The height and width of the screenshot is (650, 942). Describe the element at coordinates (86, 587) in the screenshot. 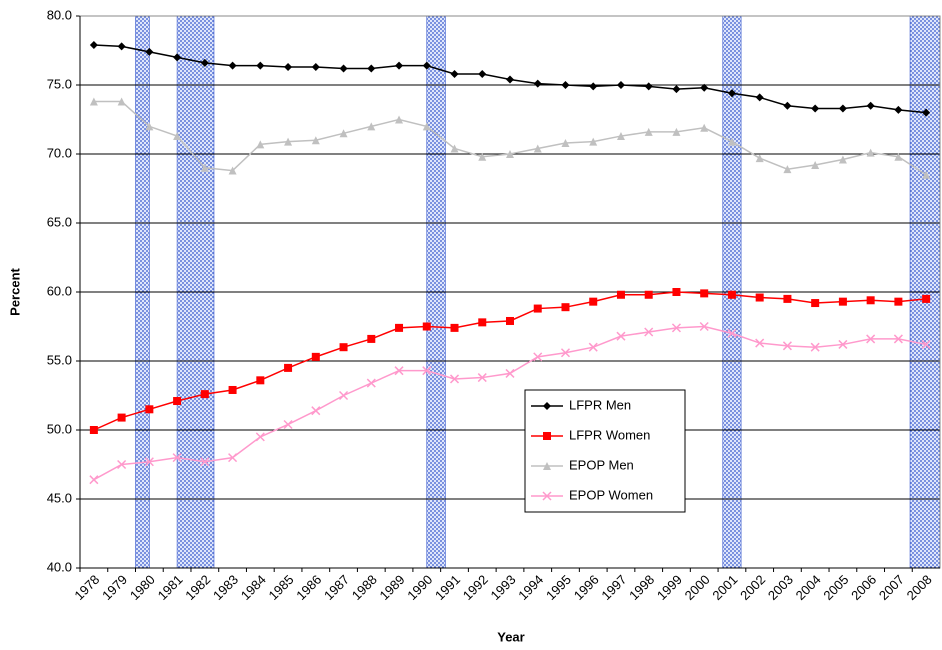

I see `x-tick-label: 1978` at that location.